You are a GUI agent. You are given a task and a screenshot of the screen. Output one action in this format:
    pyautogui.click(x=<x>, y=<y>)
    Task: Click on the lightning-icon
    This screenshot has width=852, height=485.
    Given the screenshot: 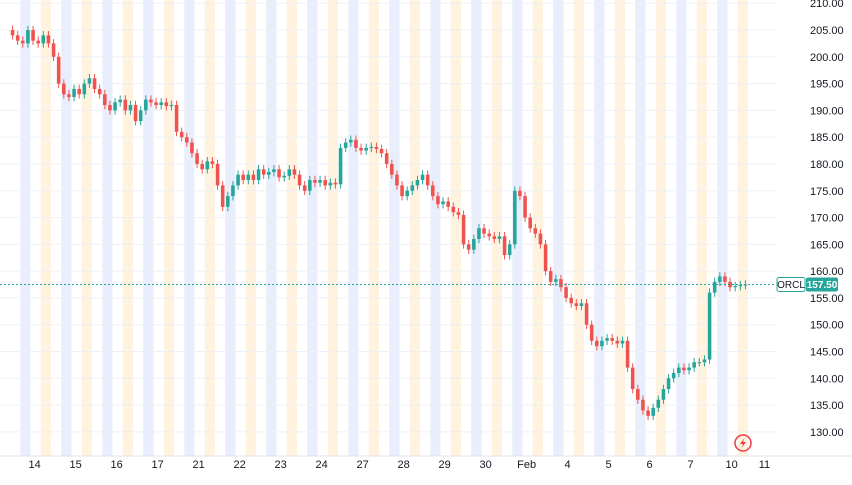 What is the action you would take?
    pyautogui.click(x=743, y=443)
    